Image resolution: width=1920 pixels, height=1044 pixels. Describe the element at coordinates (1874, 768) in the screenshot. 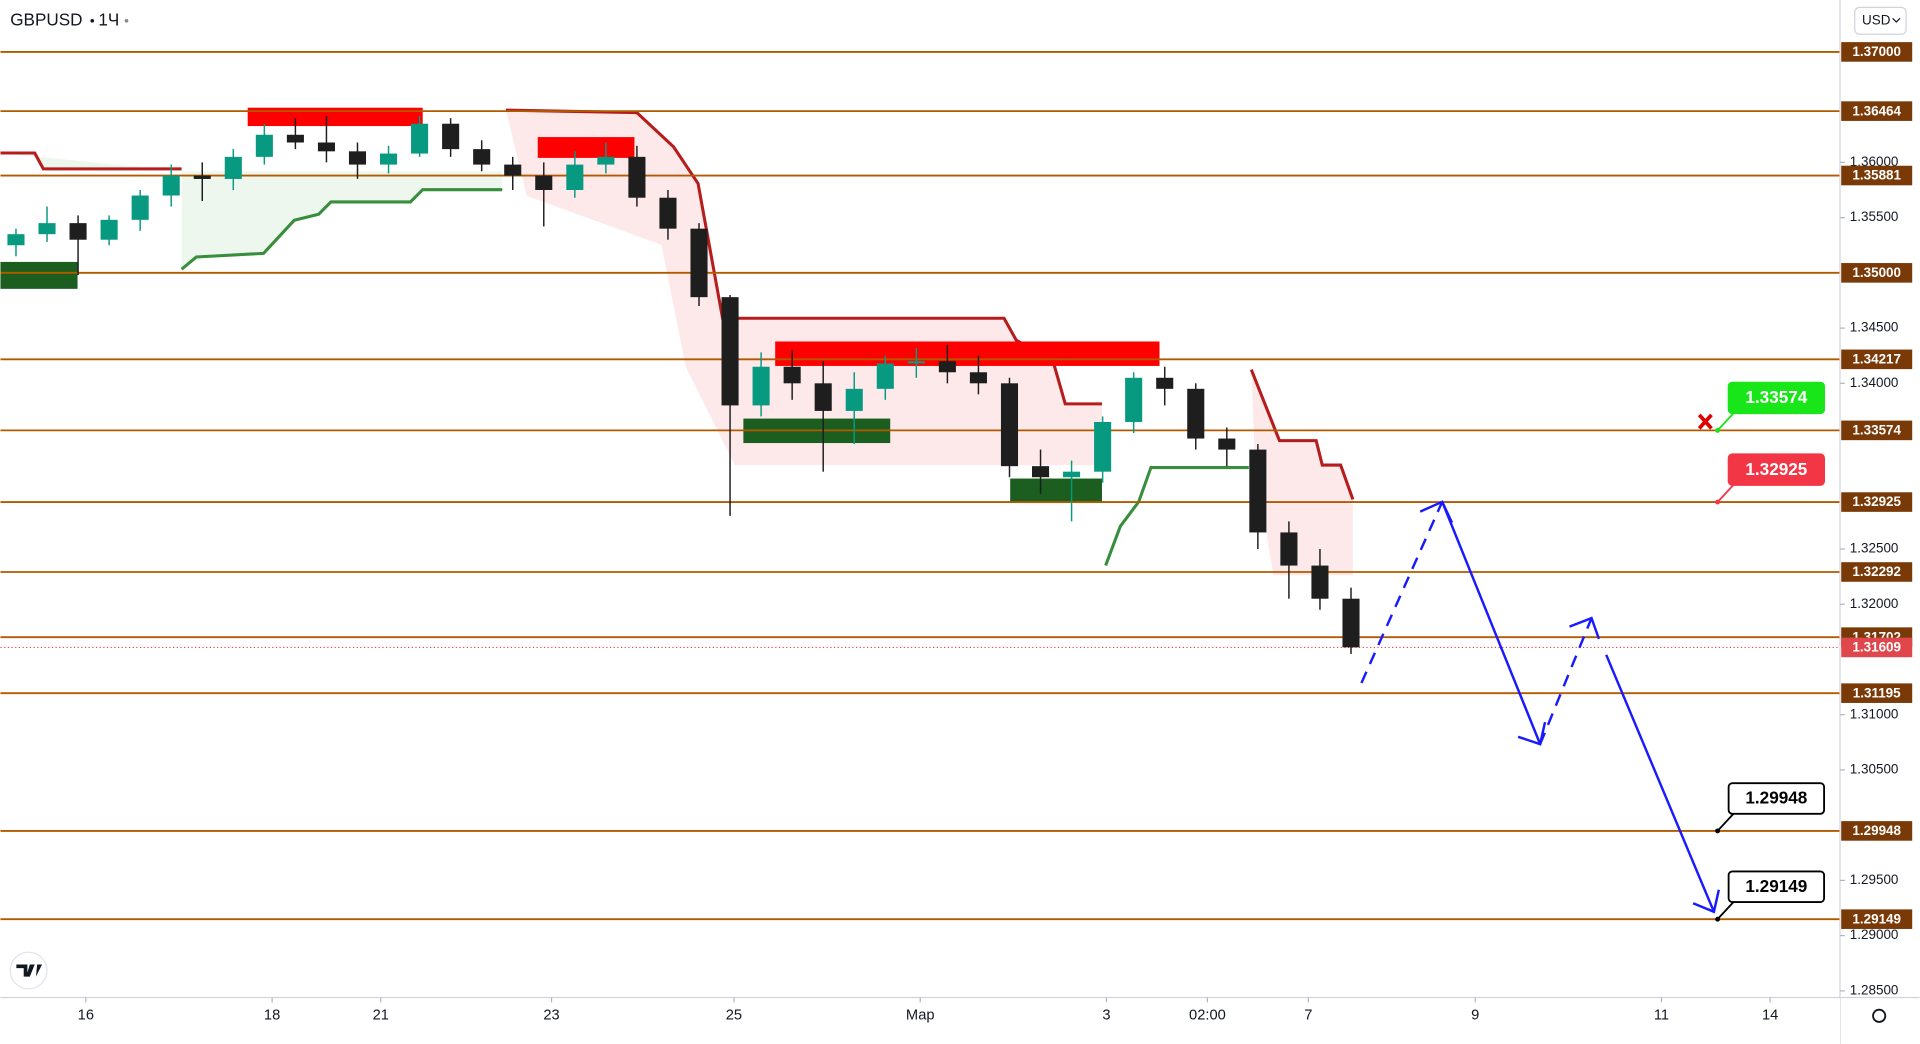

I see `y-tick-label: 1.30500` at that location.